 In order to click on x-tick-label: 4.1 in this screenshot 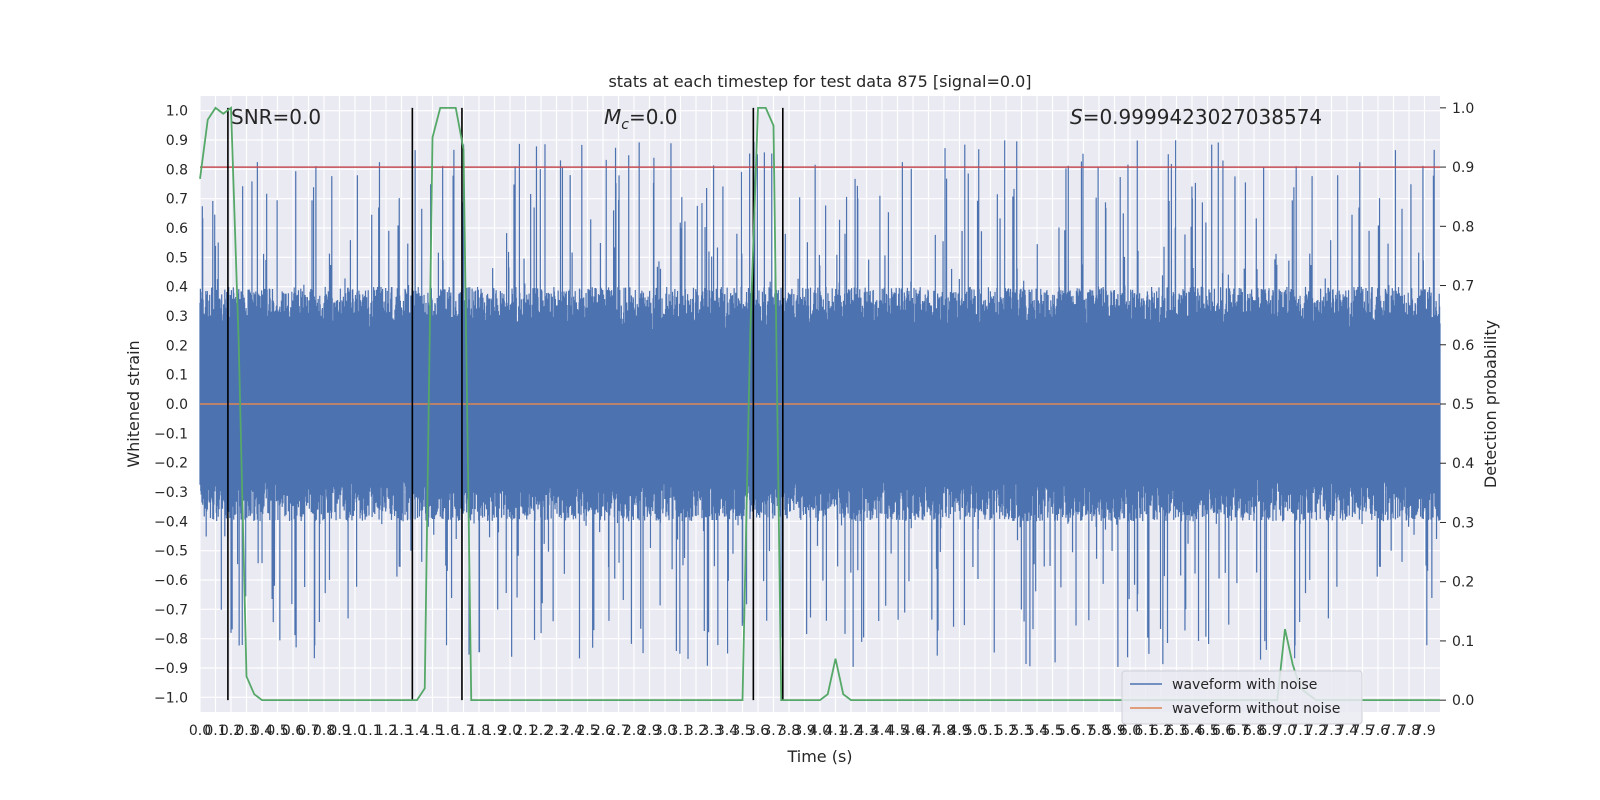, I will do `click(835, 731)`.